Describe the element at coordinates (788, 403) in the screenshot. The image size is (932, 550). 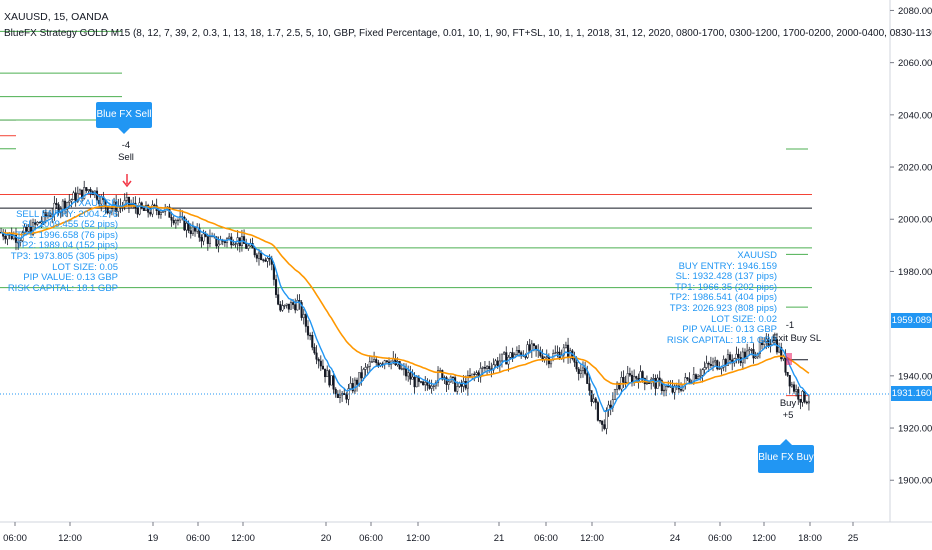
I see `buy-label: Buy` at that location.